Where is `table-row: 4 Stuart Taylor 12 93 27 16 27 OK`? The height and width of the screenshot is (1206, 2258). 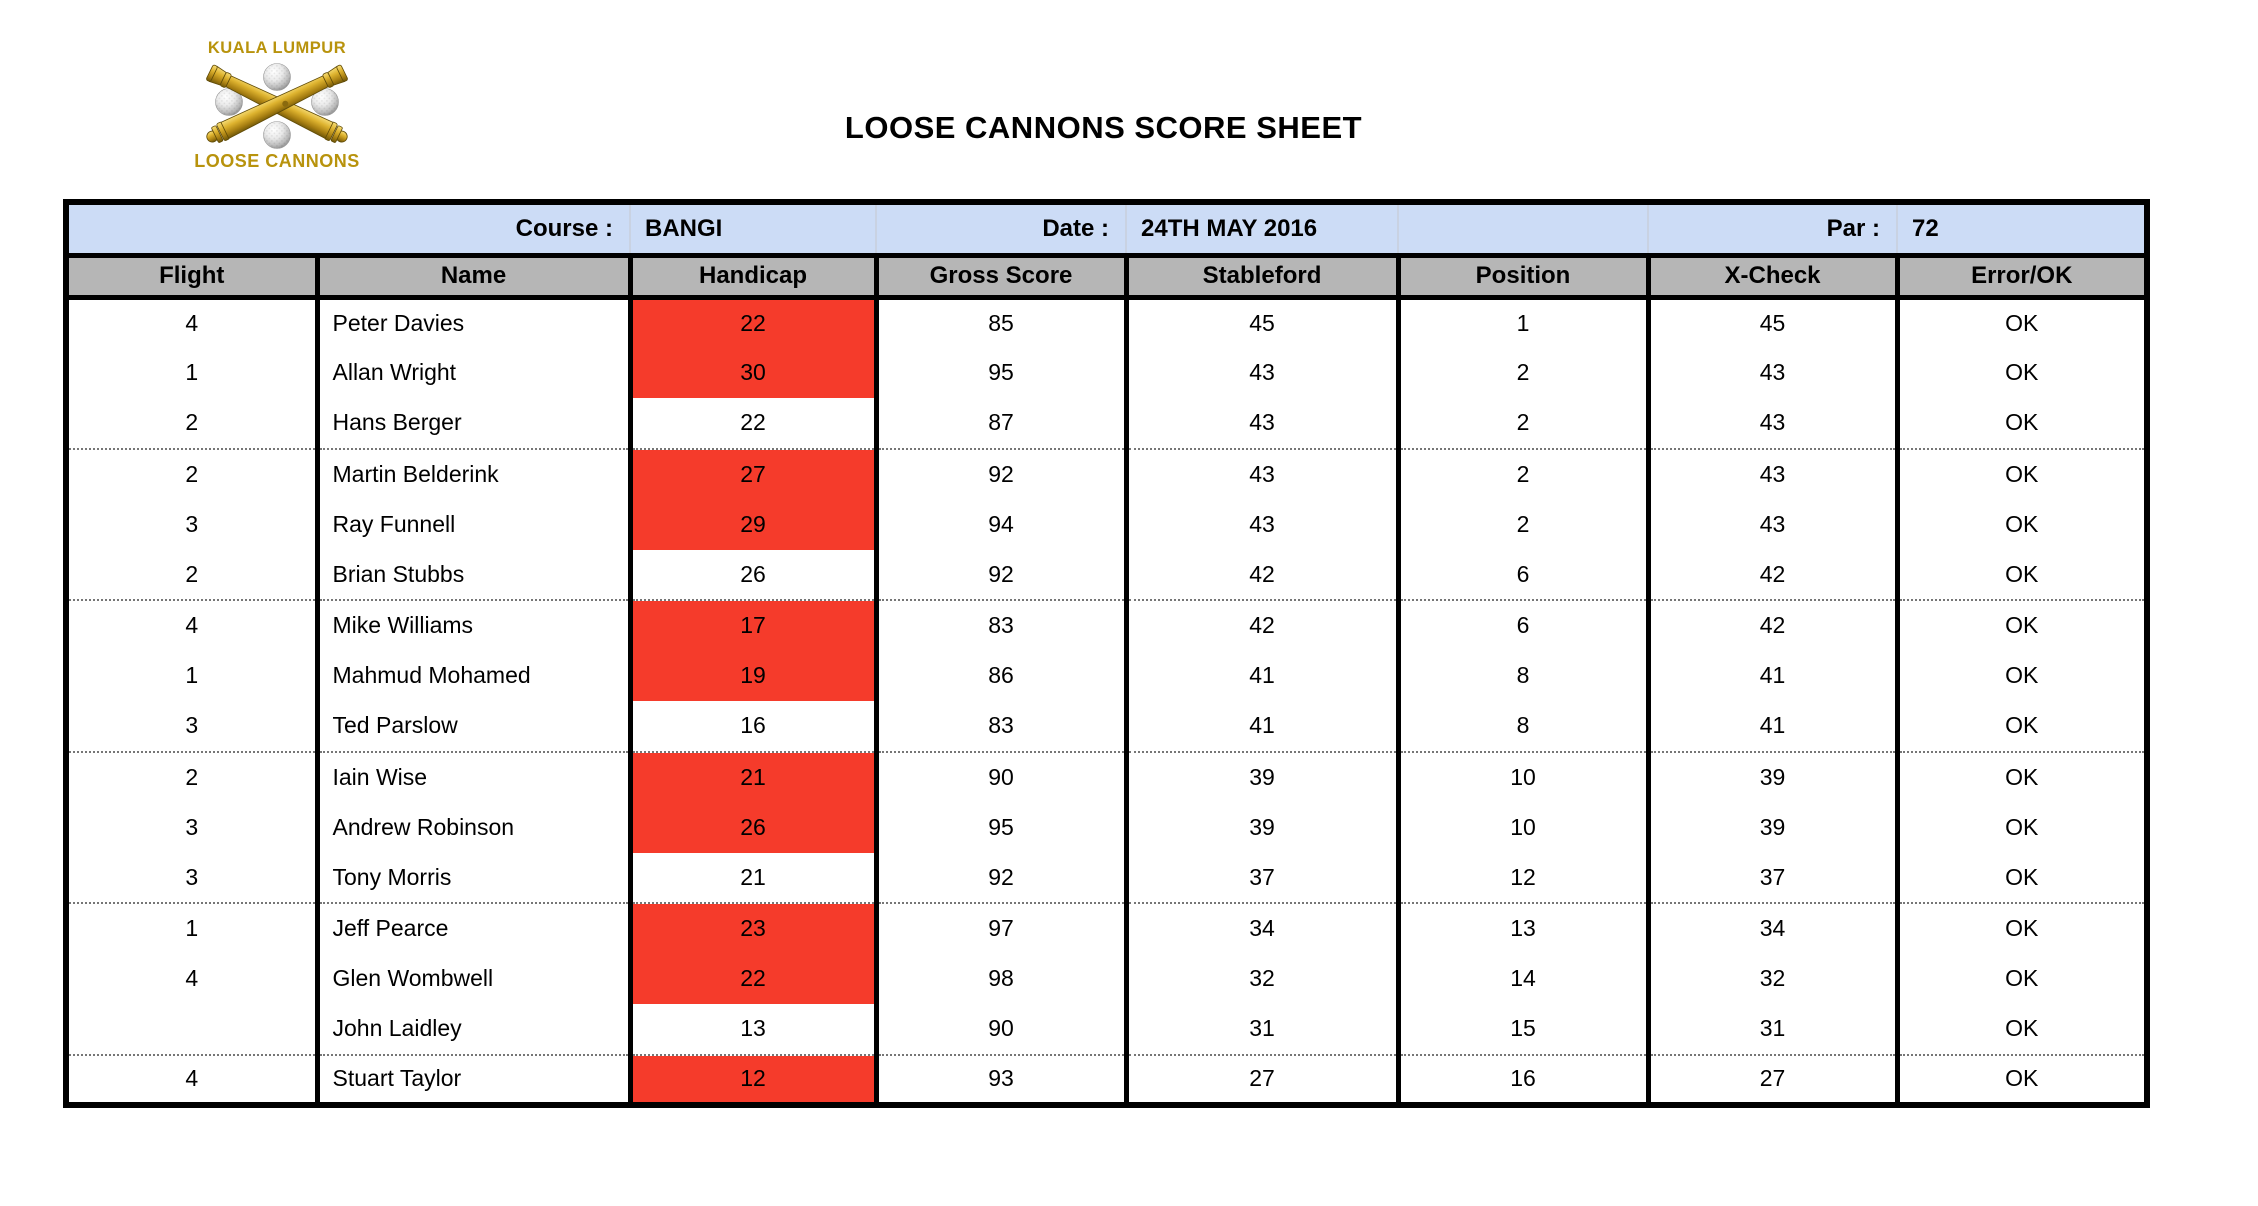 table-row: 4 Stuart Taylor 12 93 27 16 27 OK is located at coordinates (1106, 1079).